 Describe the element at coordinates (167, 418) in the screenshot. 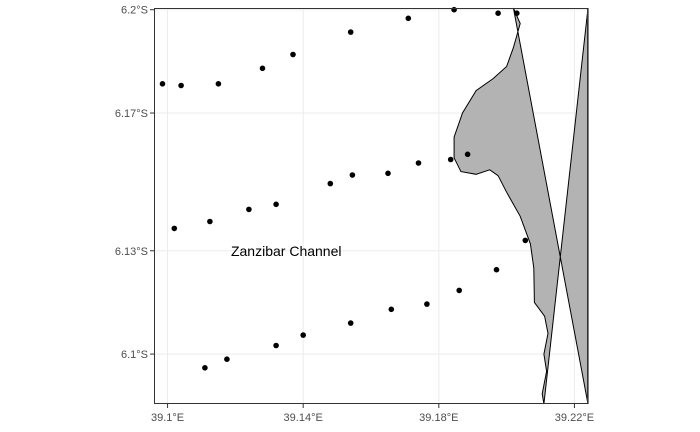

I see `x-tick-label: 39.1°E` at that location.